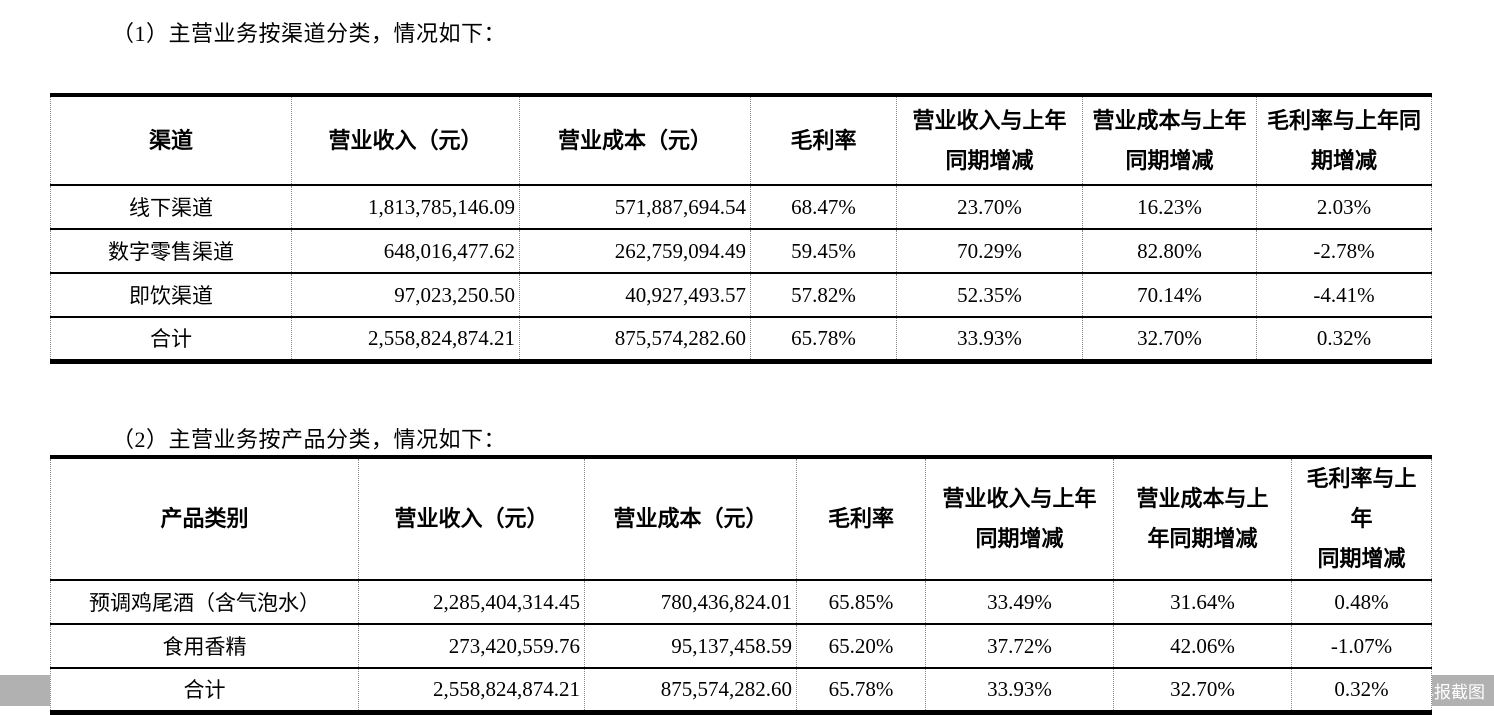 The width and height of the screenshot is (1494, 715). Describe the element at coordinates (1169, 295) in the screenshot. I see `cost-yoy-cell: 70.14%` at that location.